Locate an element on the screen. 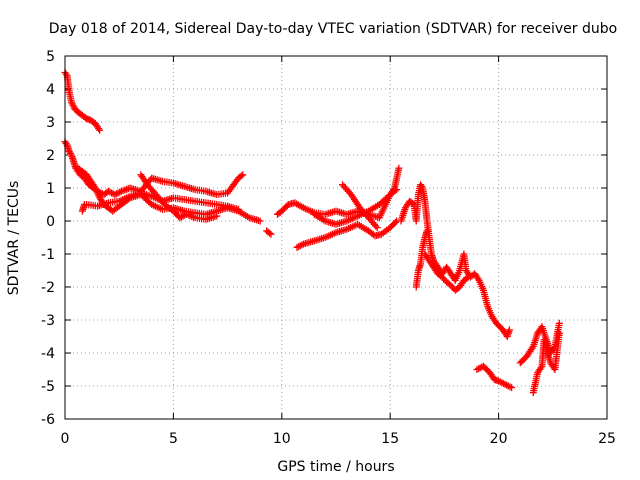 The height and width of the screenshot is (480, 640). y-axis-label: SDTVAR / TECUs is located at coordinates (14, 238).